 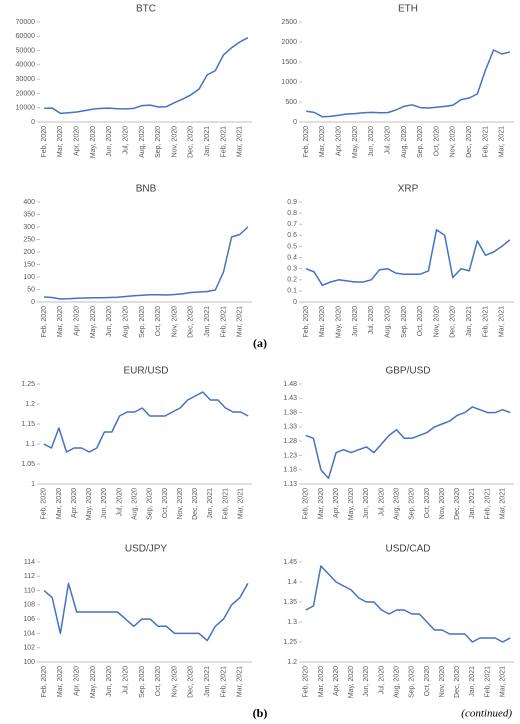 I want to click on chart-title: XRP, so click(x=408, y=189).